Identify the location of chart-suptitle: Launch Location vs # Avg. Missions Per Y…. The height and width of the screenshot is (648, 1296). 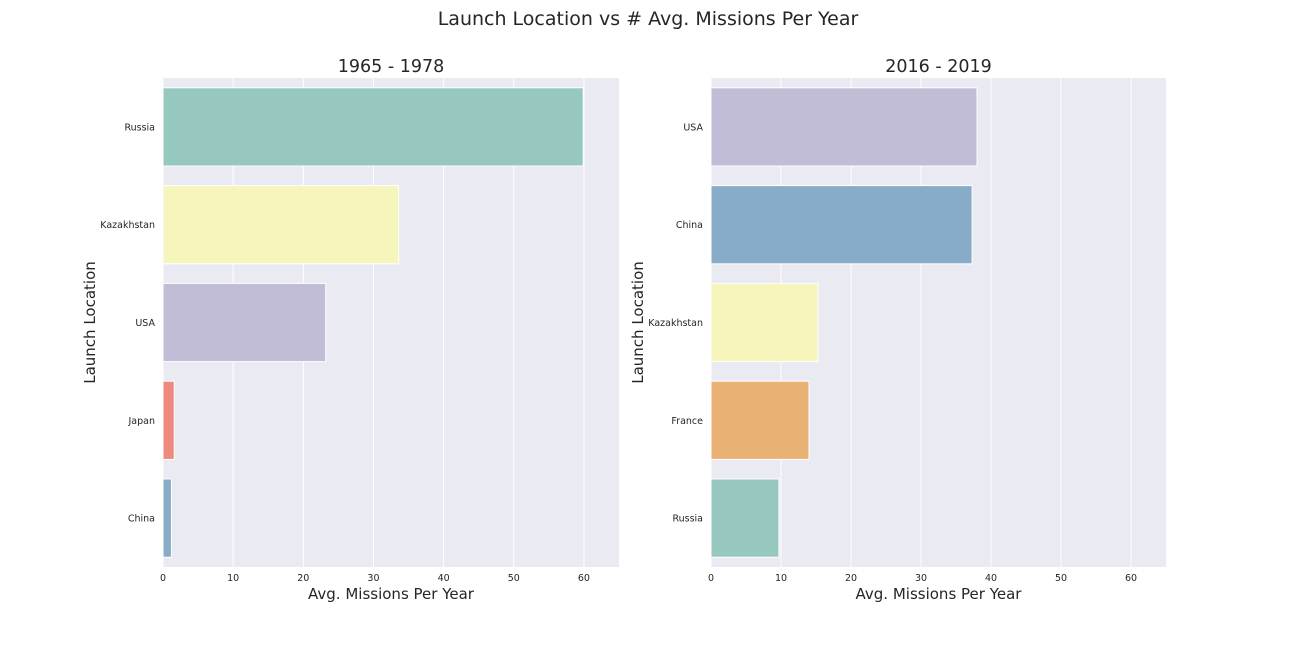
(648, 19).